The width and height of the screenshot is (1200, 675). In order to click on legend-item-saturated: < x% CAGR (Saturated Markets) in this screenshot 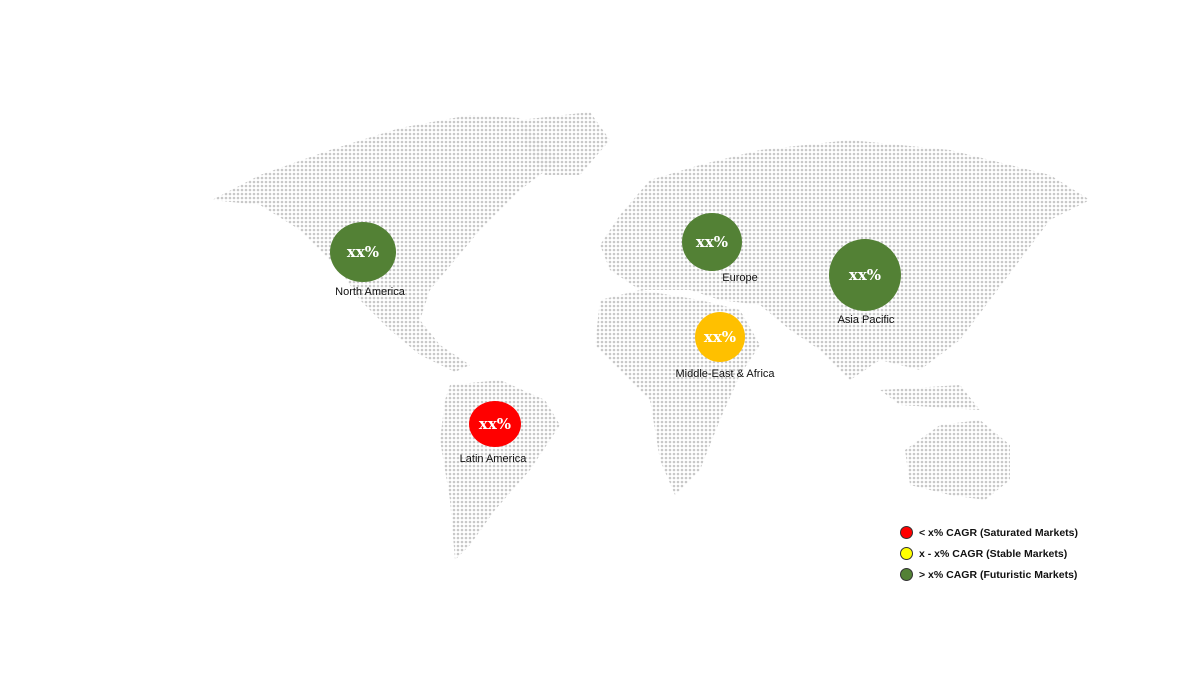, I will do `click(989, 532)`.